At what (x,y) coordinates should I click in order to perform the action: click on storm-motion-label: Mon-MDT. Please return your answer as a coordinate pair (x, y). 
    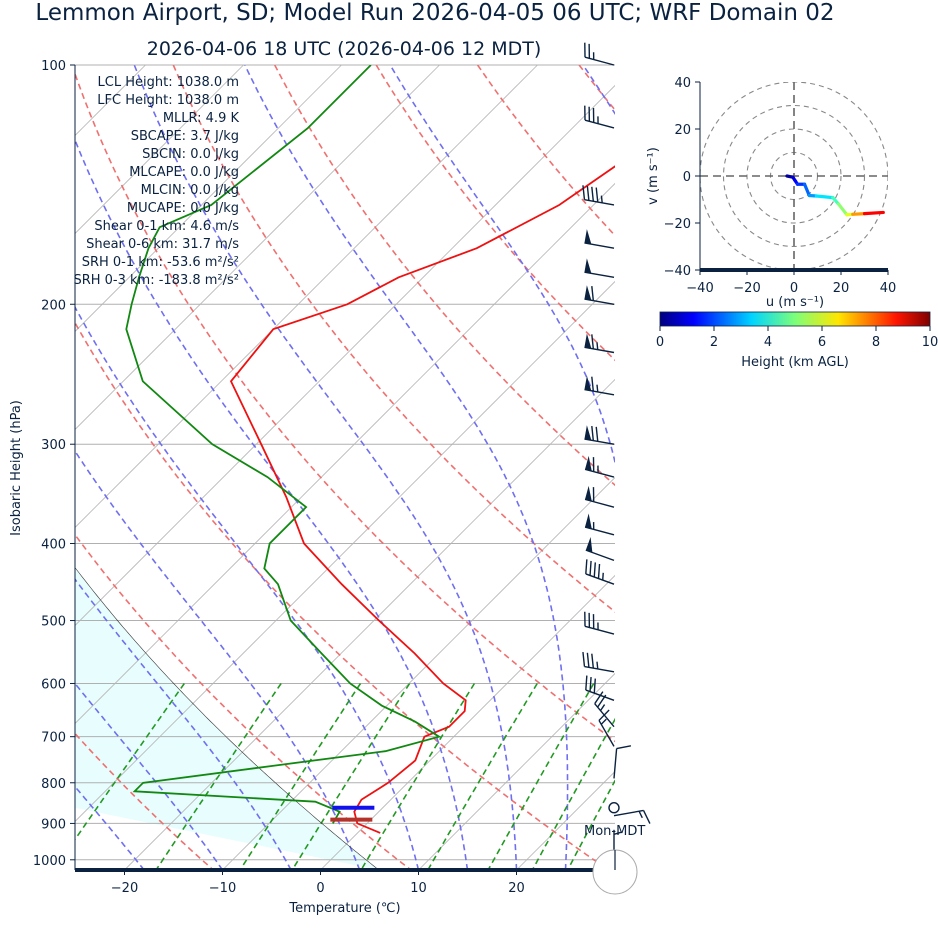
    Looking at the image, I should click on (614, 831).